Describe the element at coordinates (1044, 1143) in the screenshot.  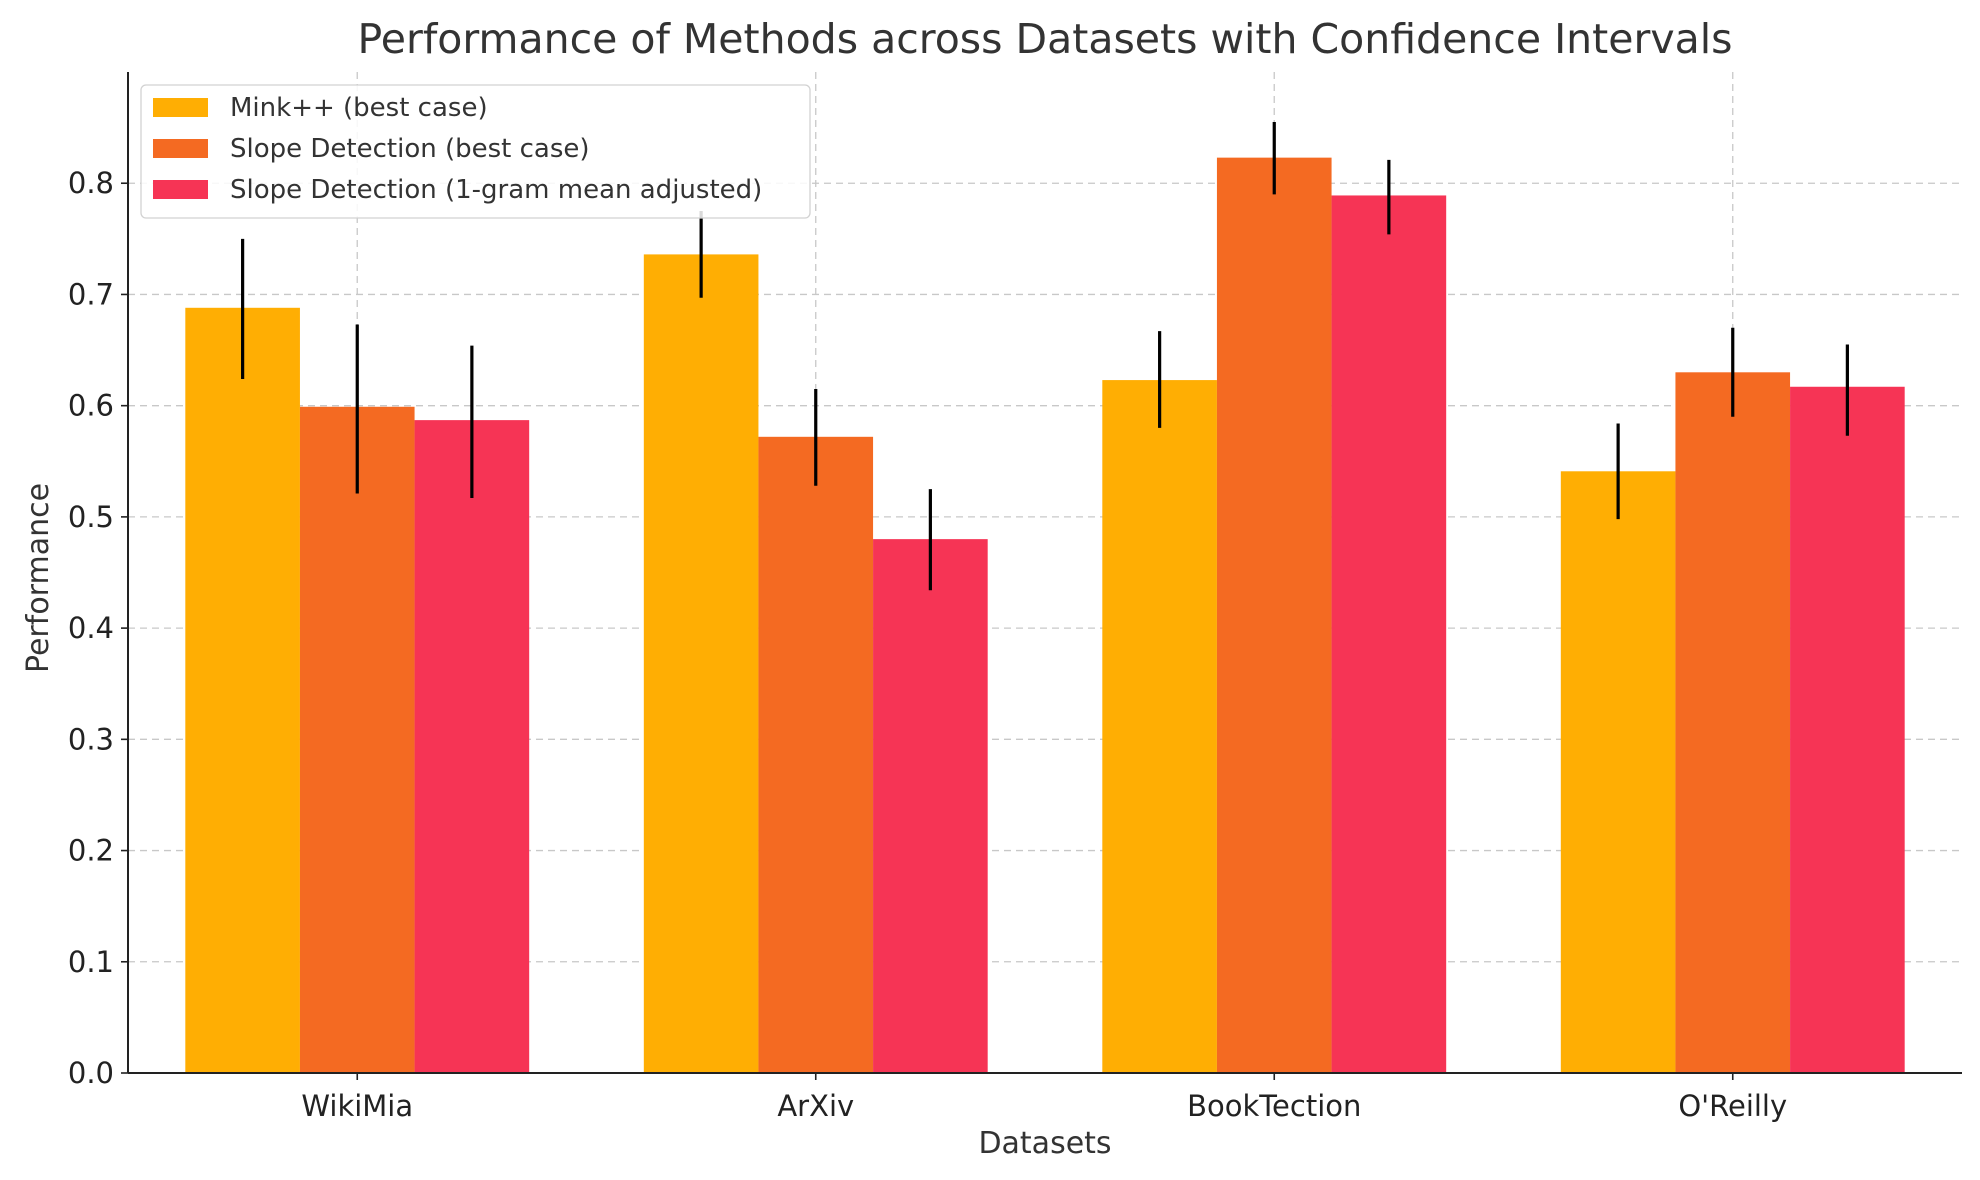
I see `x-axis-label: Datasets` at that location.